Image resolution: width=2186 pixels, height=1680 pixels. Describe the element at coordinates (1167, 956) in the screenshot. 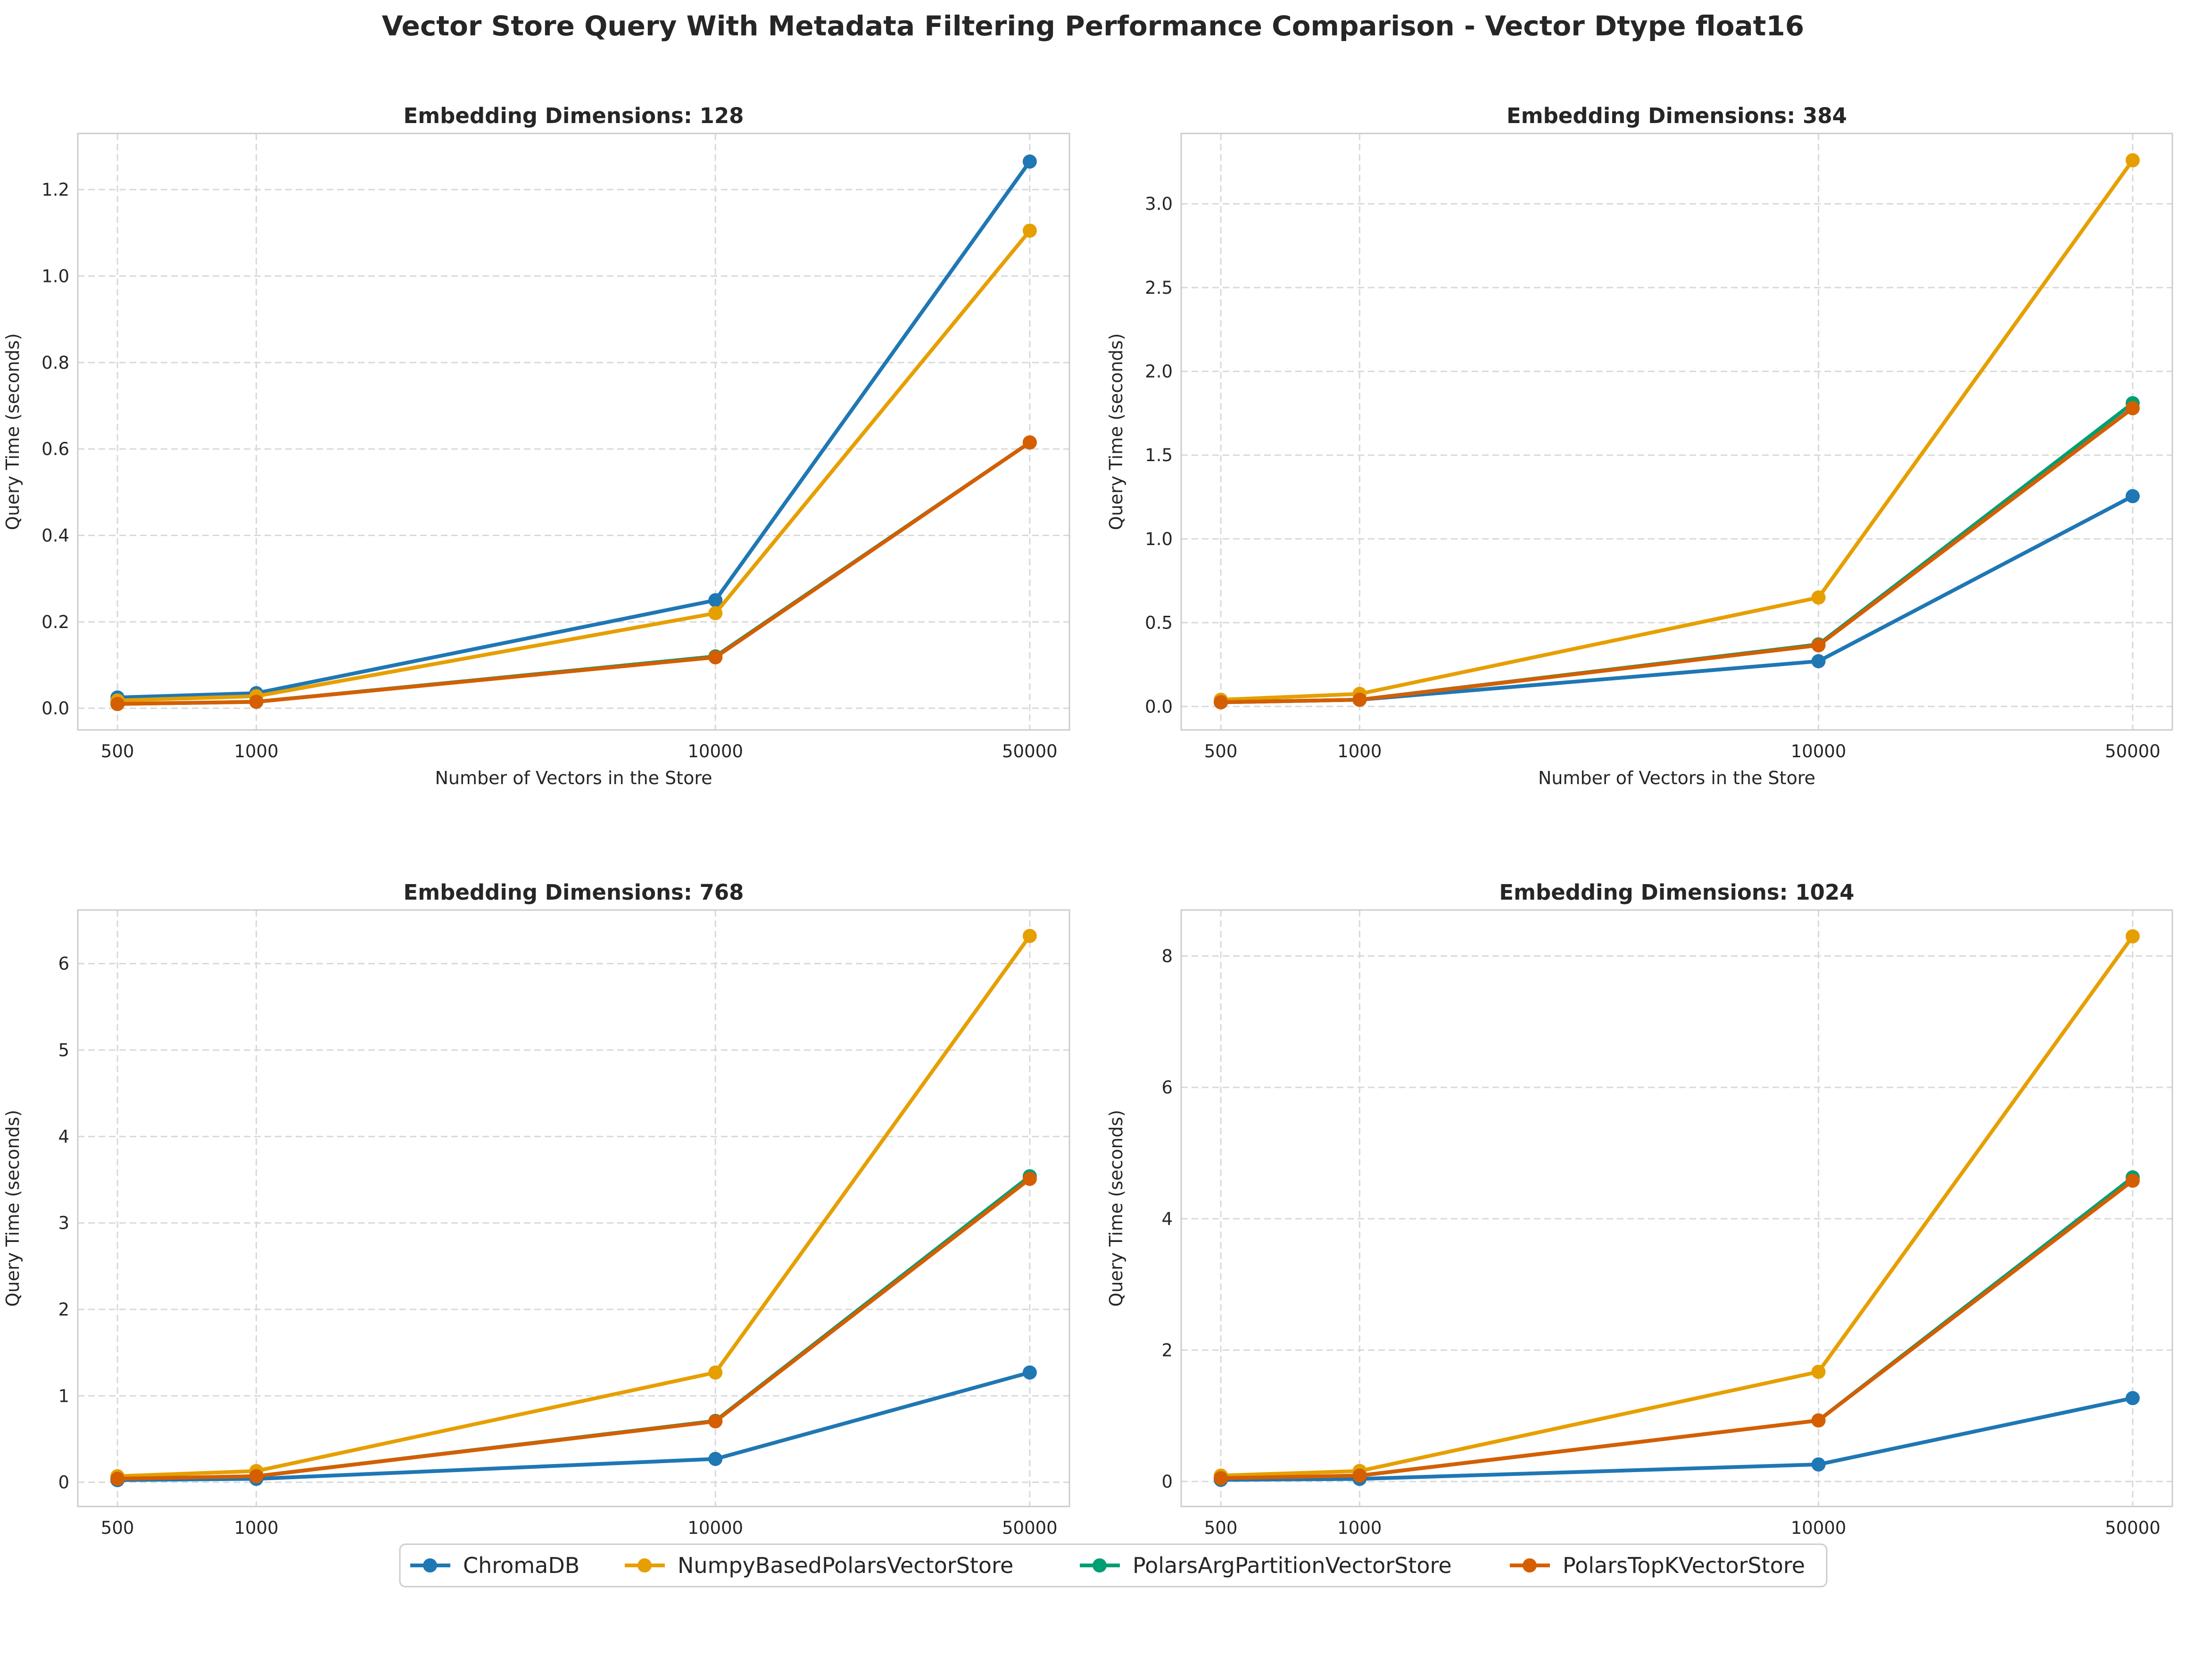

I see `y-tick-label: 8` at that location.